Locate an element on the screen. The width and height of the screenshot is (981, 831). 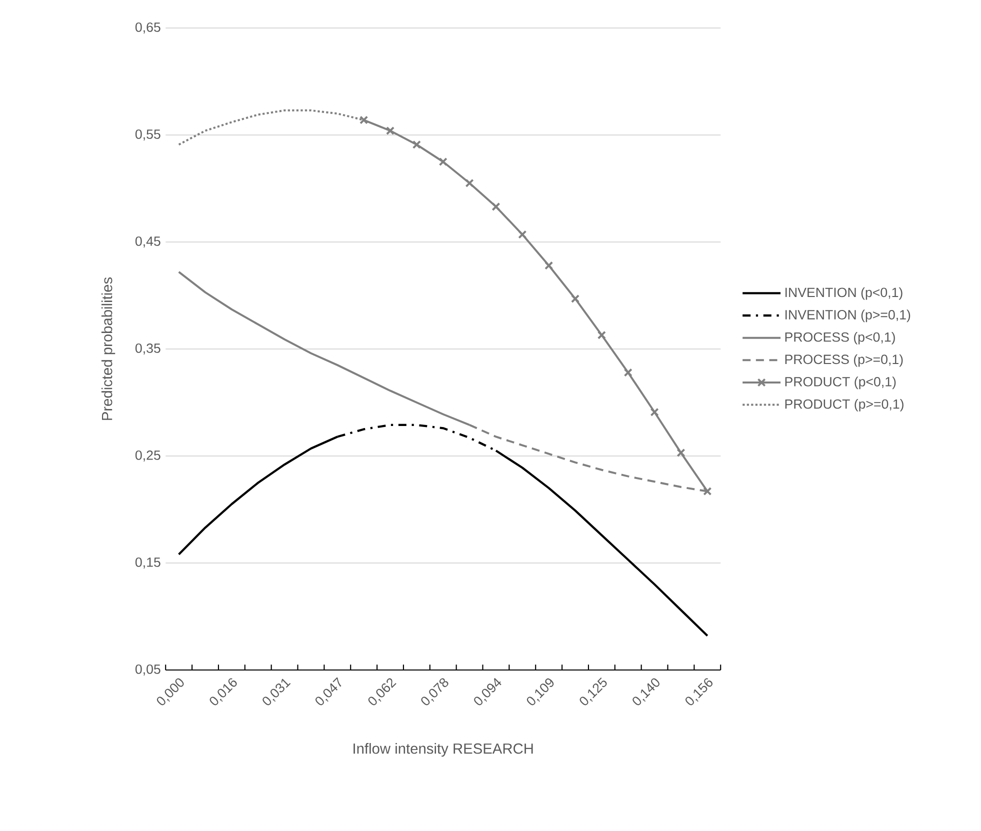
y-tick-label: 0,25 is located at coordinates (147, 456).